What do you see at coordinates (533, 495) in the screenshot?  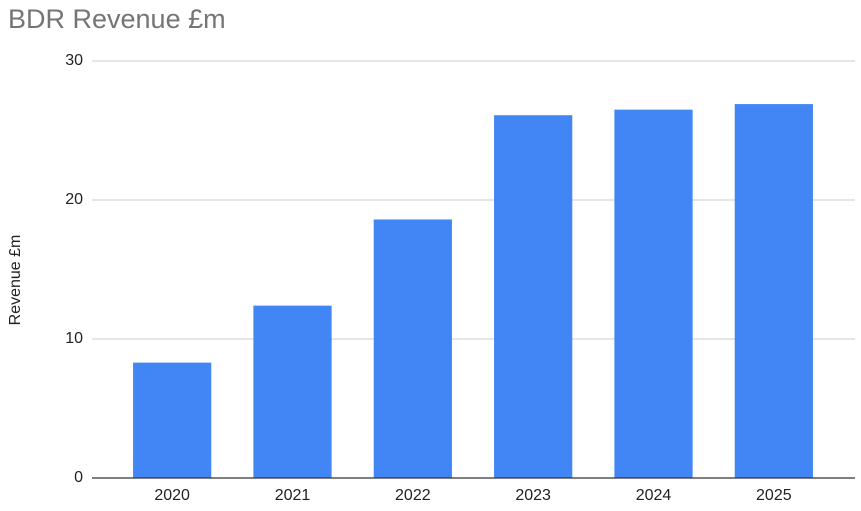 I see `x-tick-label: 2023` at bounding box center [533, 495].